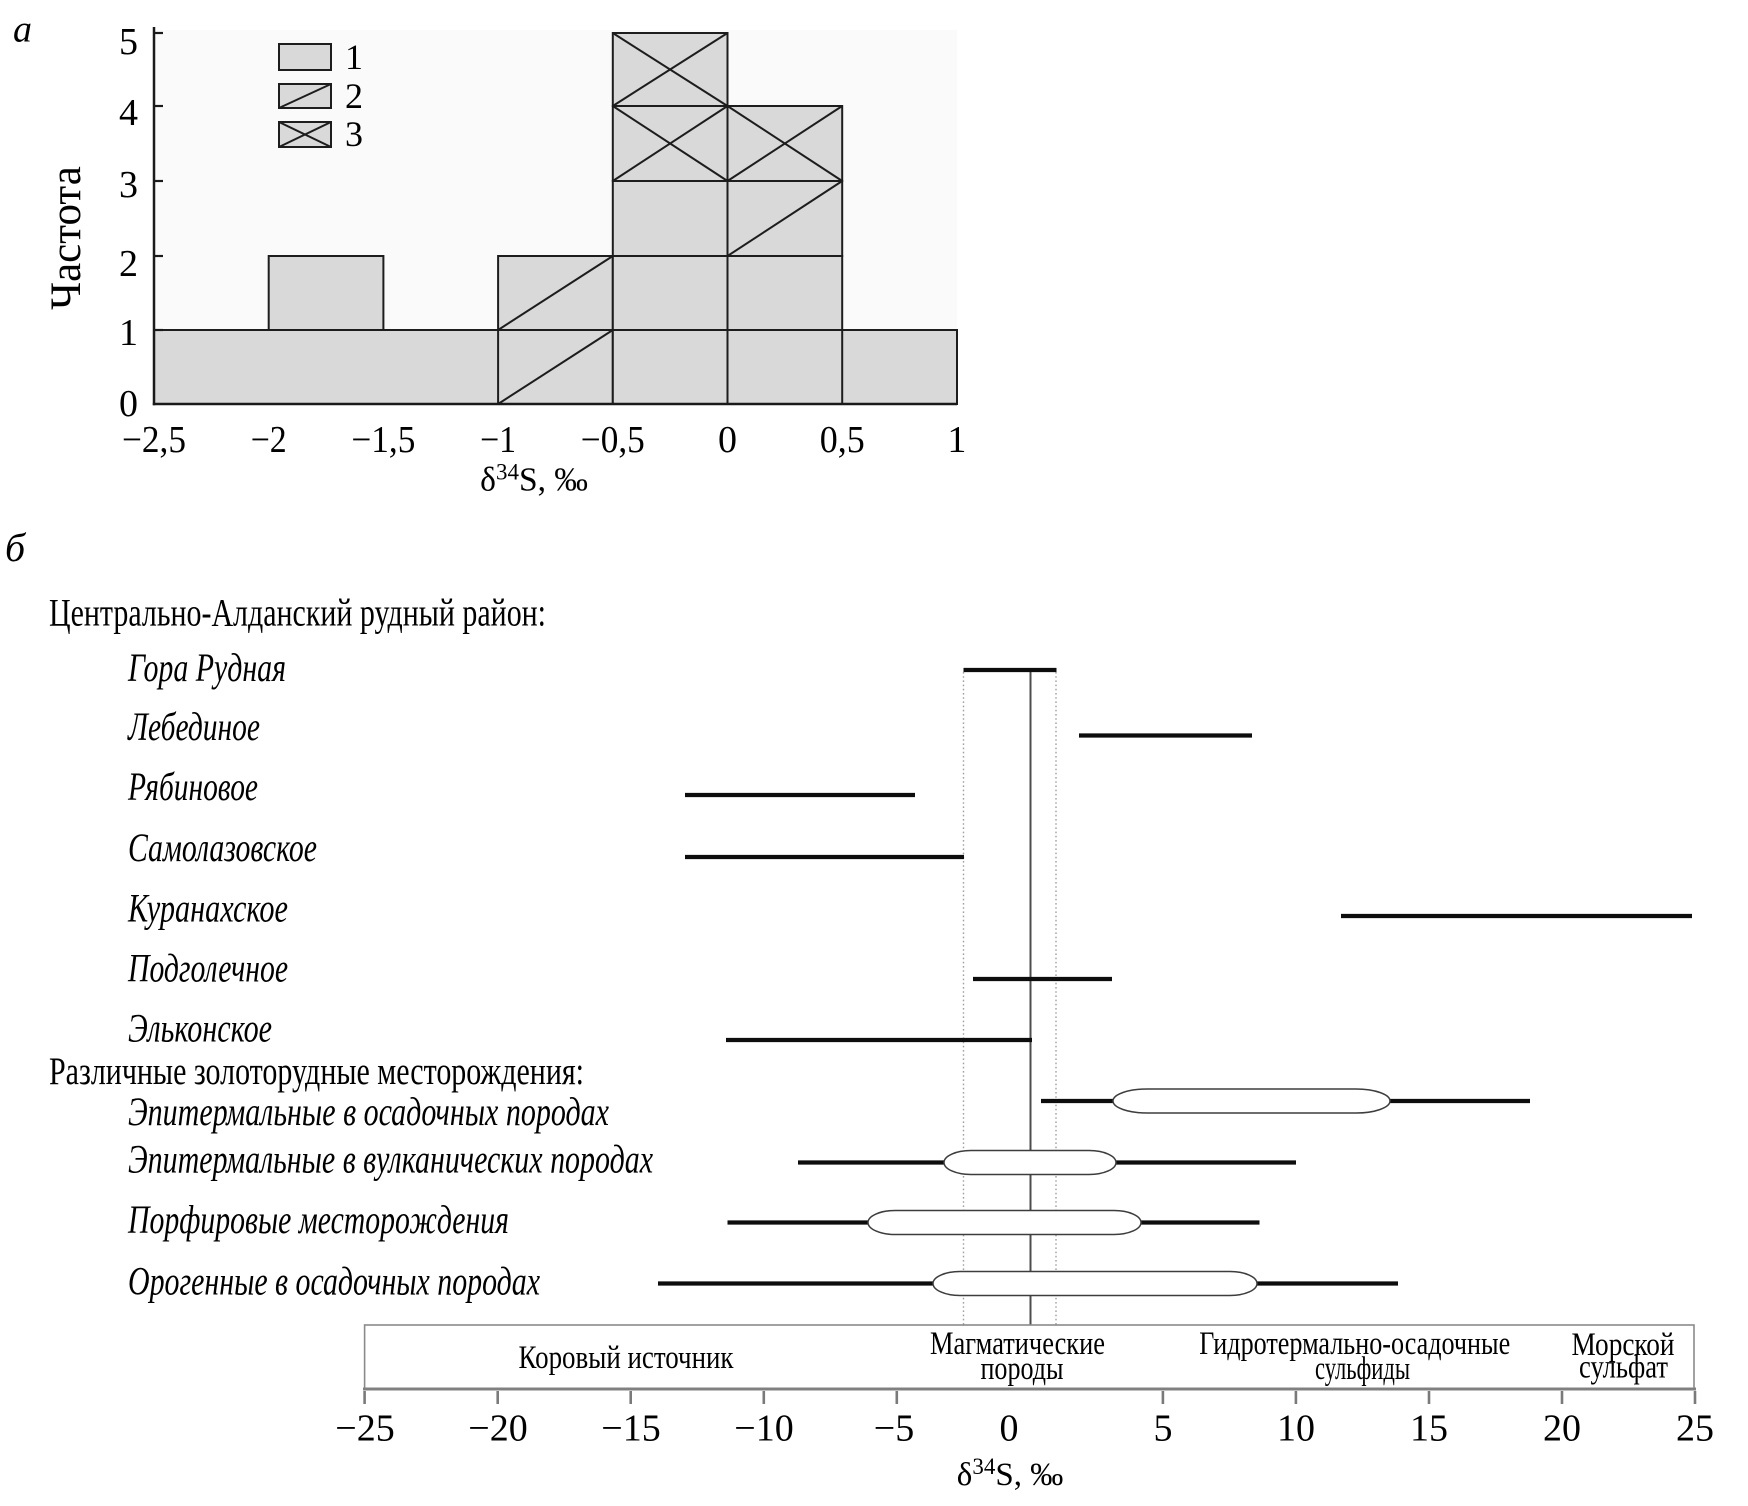 The height and width of the screenshot is (1506, 1748). I want to click on svg-text: Эльконское, so click(200, 1028).